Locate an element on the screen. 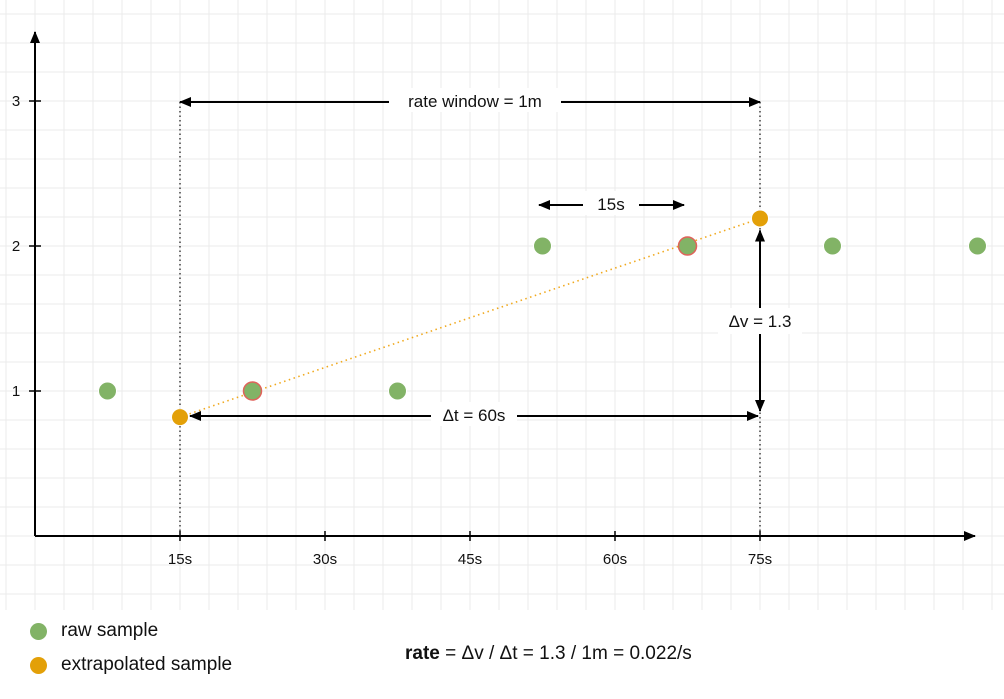  delta-t-label: Δt = 60s is located at coordinates (474, 415).